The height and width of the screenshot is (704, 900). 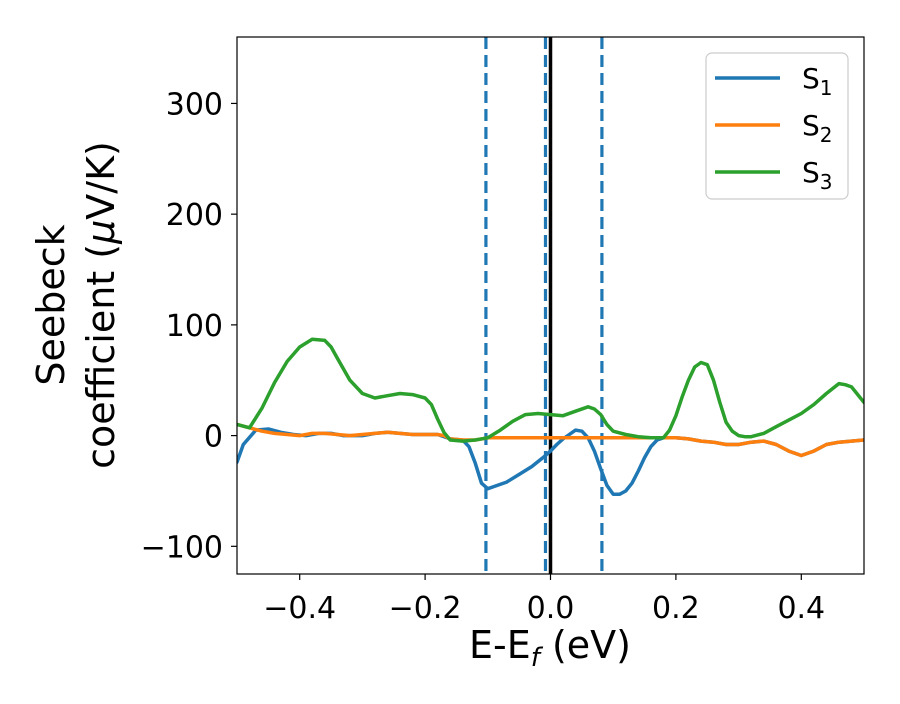 What do you see at coordinates (550, 648) in the screenshot?
I see `x-axis-label: E-Ef (eV)` at bounding box center [550, 648].